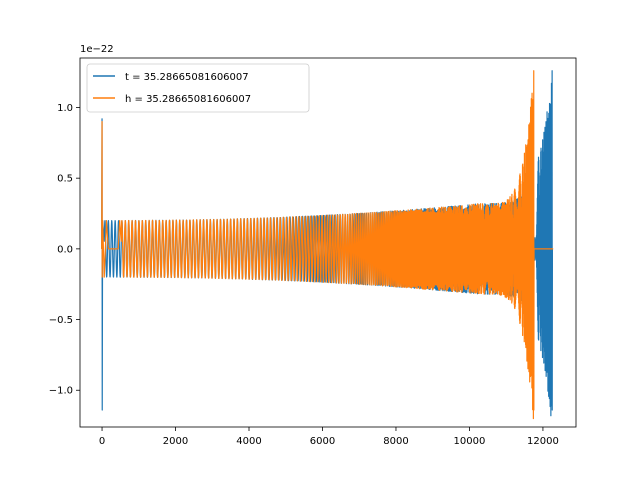 The width and height of the screenshot is (640, 480). Describe the element at coordinates (65, 108) in the screenshot. I see `y-tick-label: 1.0` at that location.